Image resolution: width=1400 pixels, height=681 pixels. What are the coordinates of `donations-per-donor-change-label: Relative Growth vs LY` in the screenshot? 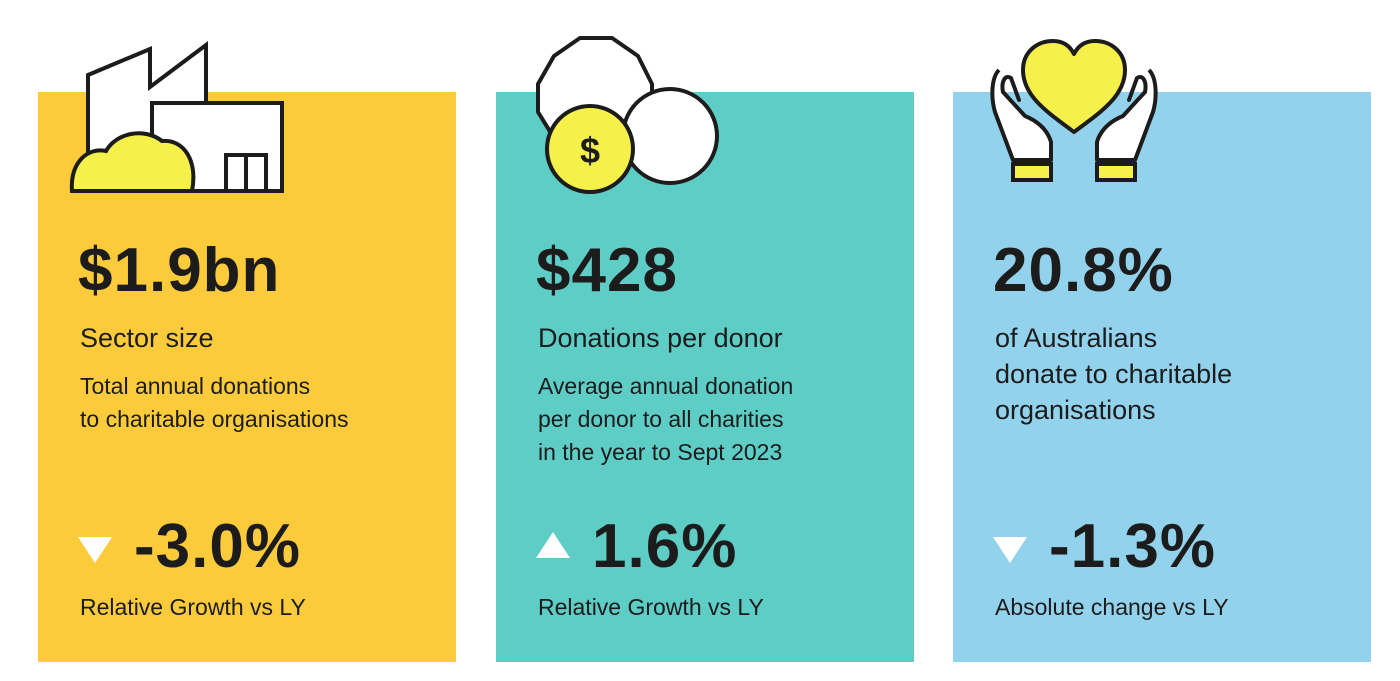 It's located at (651, 607).